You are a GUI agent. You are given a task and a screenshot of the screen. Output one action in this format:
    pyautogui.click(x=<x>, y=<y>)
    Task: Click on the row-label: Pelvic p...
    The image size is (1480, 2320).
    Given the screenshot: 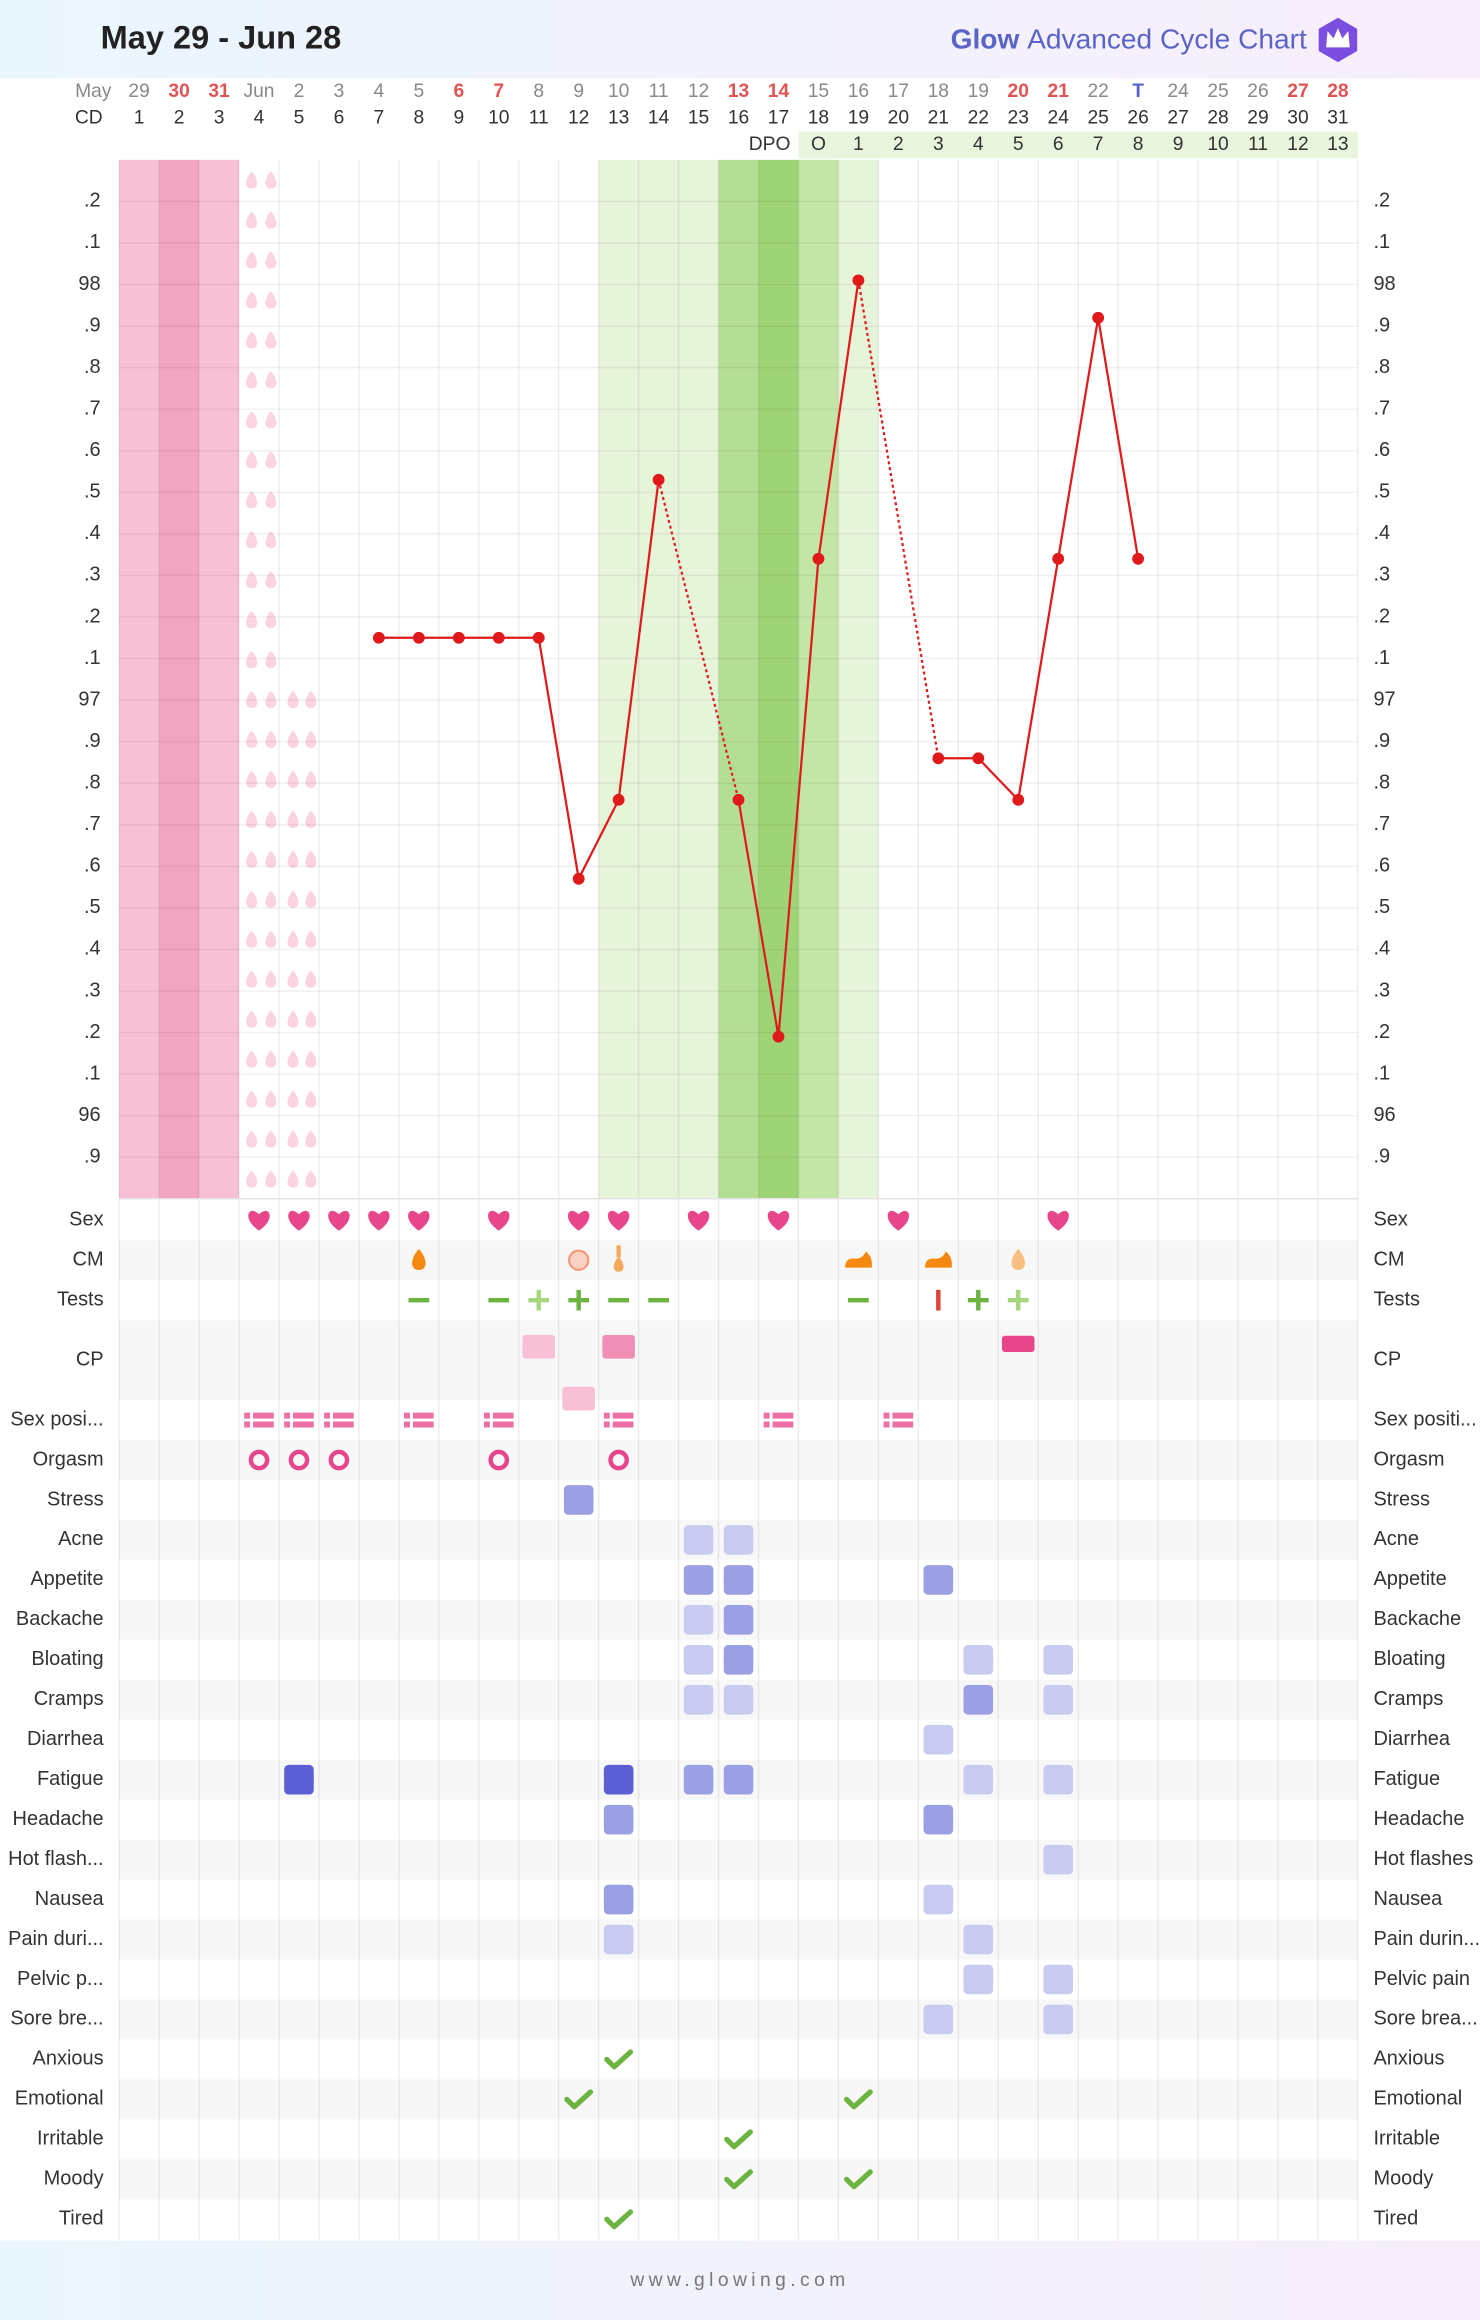 What is the action you would take?
    pyautogui.click(x=60, y=1979)
    